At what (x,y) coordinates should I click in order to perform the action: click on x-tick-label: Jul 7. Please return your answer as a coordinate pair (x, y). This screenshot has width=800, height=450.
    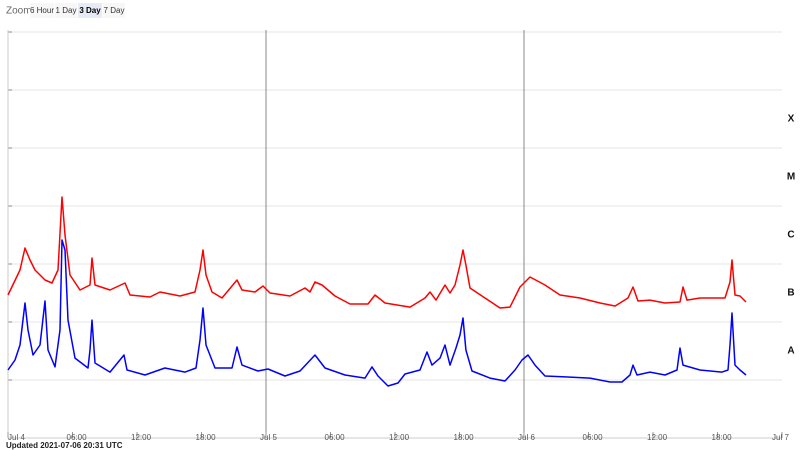
    Looking at the image, I should click on (780, 437).